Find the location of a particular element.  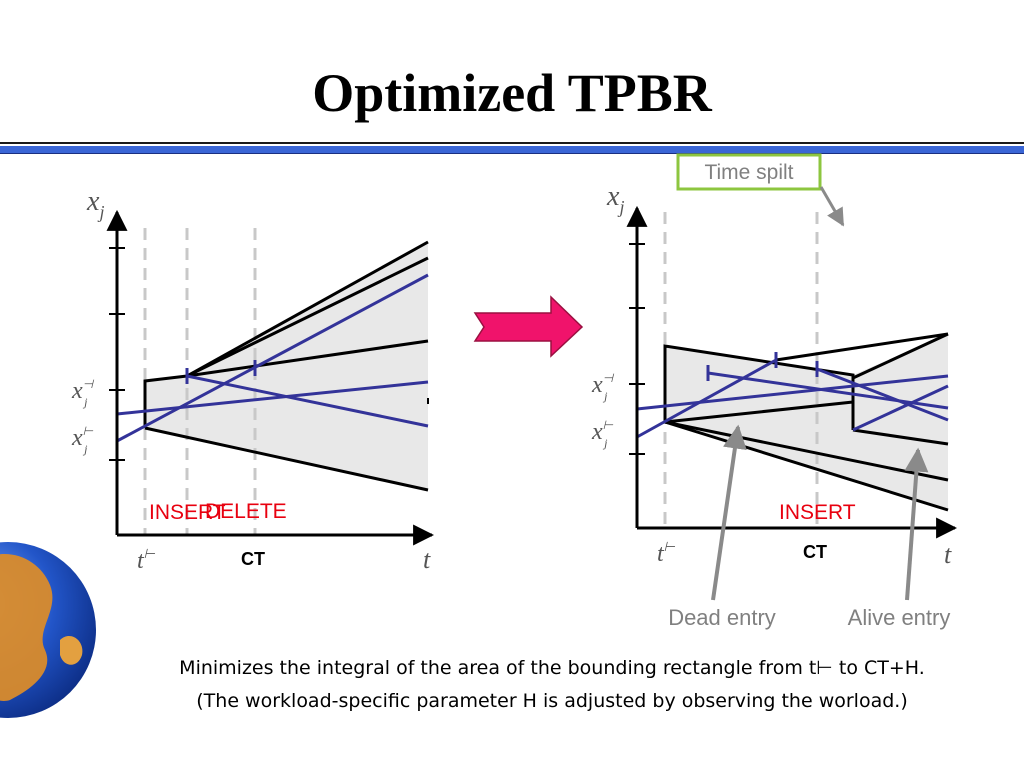

title-accent-band is located at coordinates (512, 150).